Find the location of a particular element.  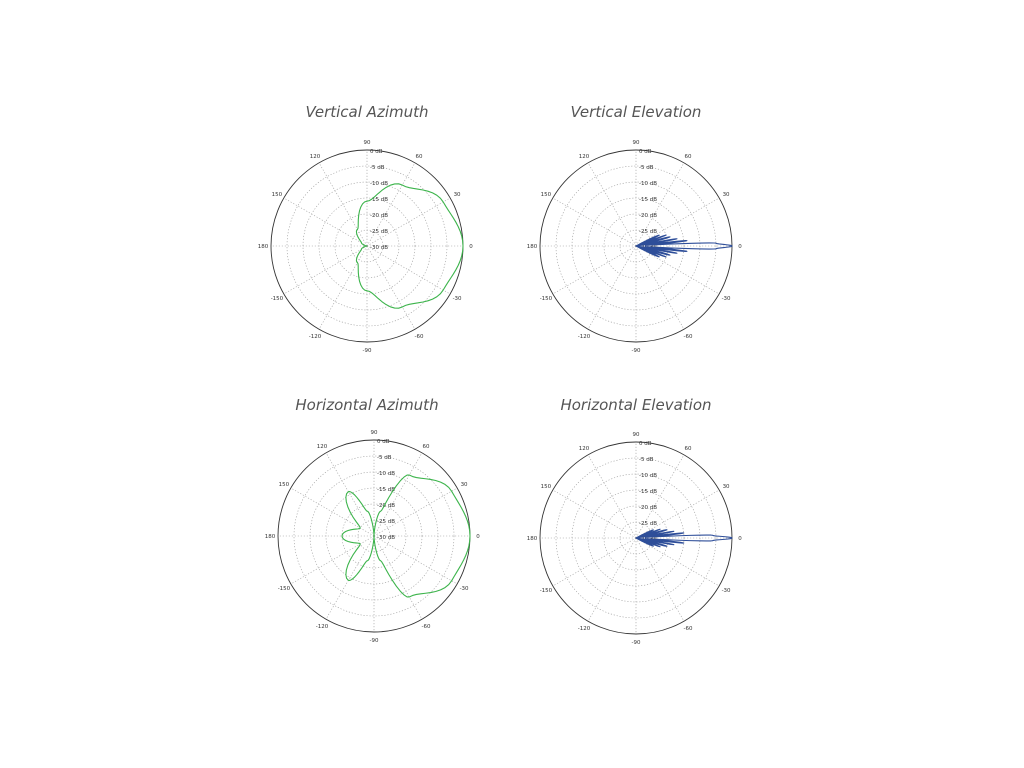

chart-title-vertical-azimuth: Vertical Azimuth is located at coordinates (367, 112).